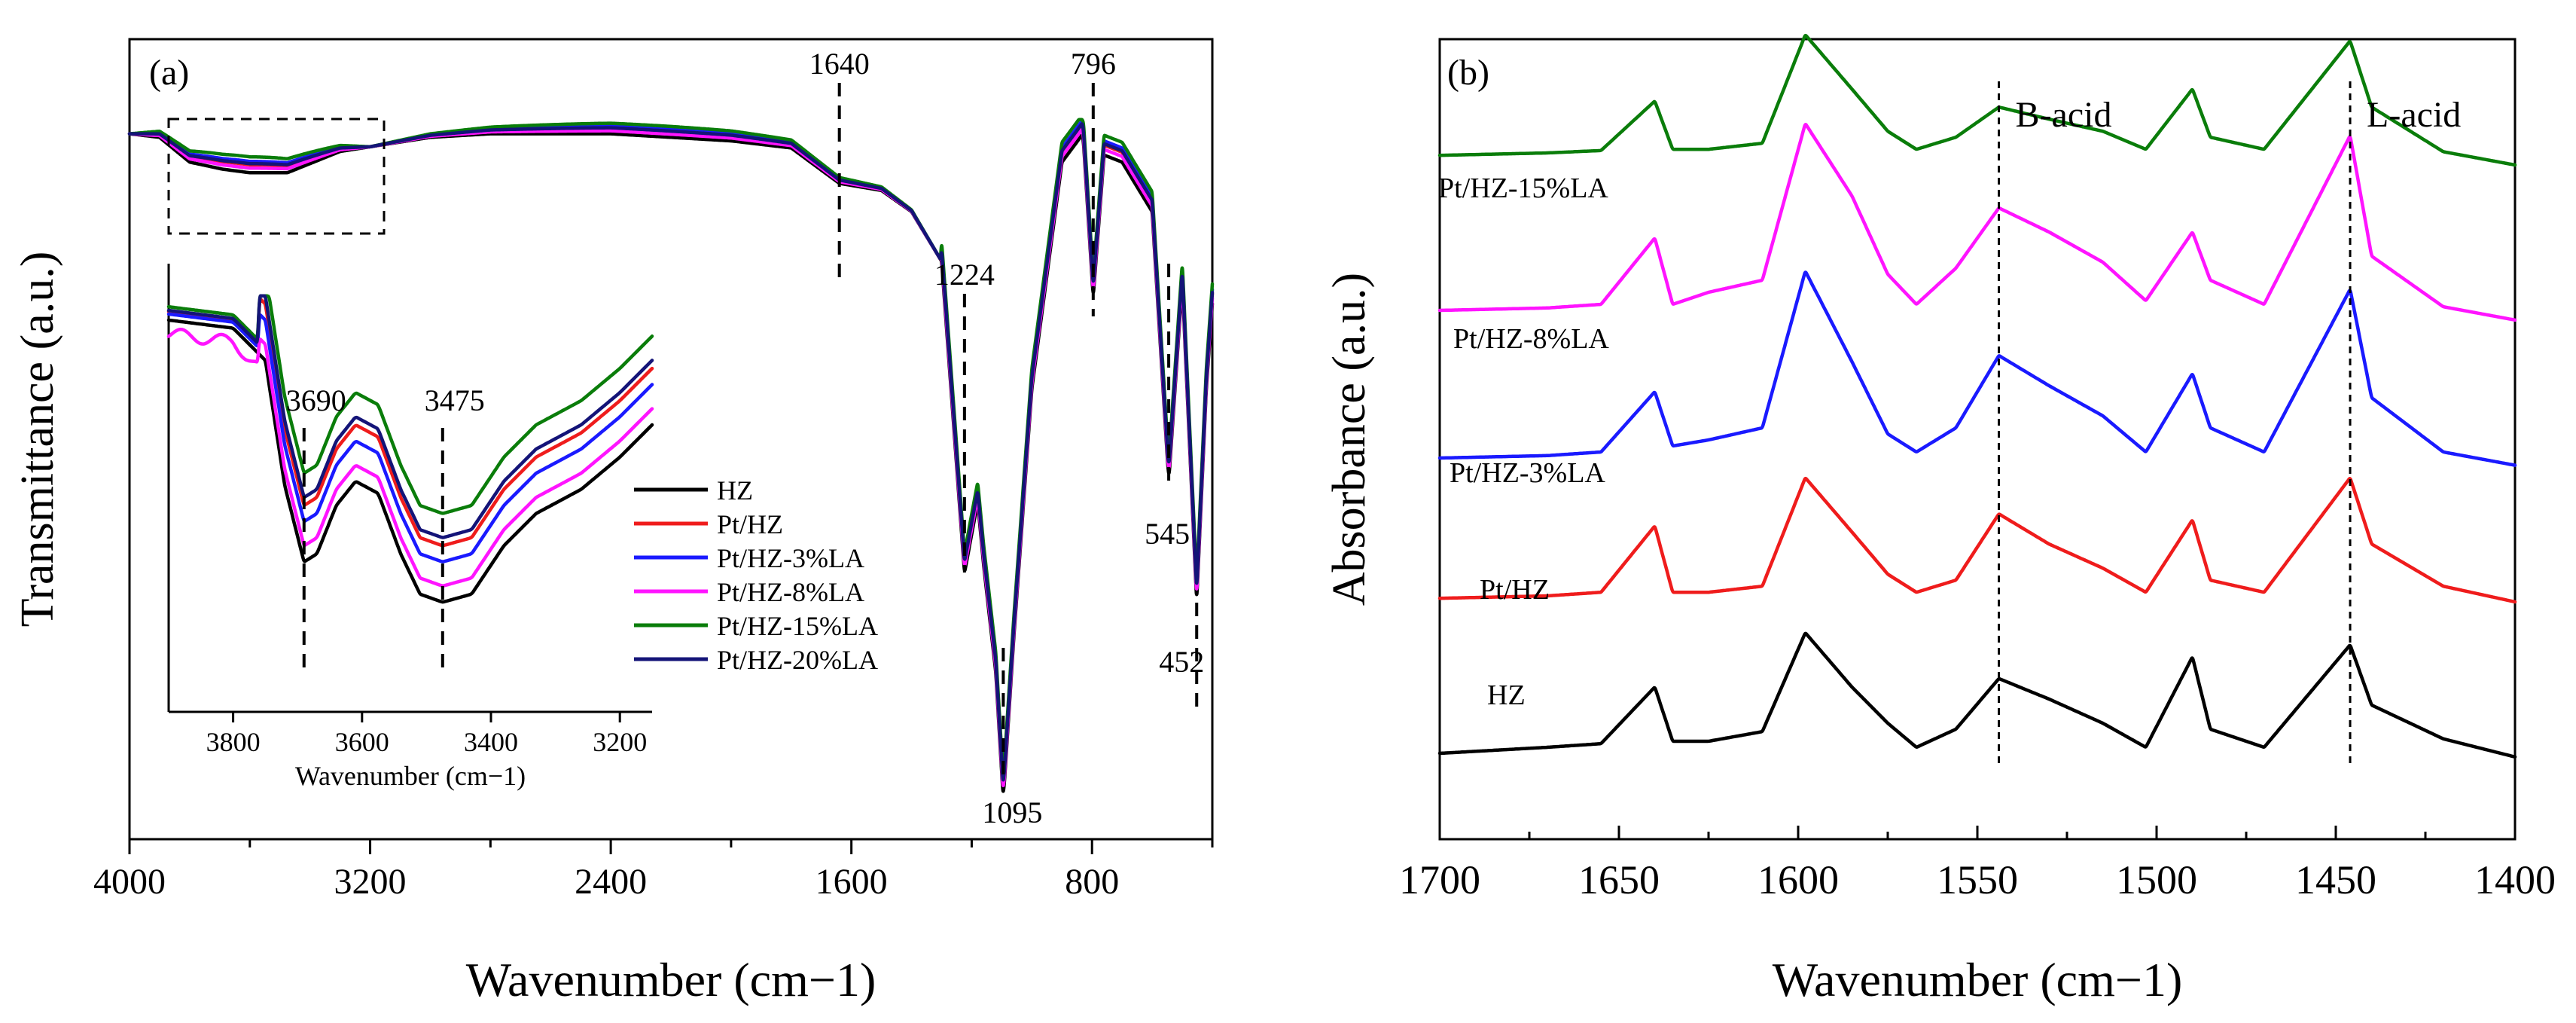  I want to click on panel-b-x-axis-title: Wavenumber (cm−1), so click(1978, 979).